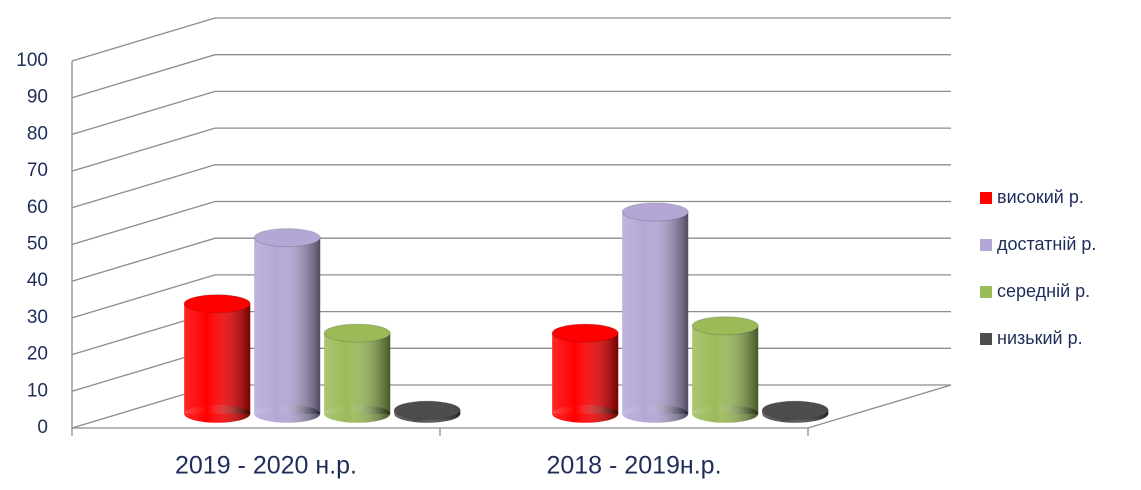 Image resolution: width=1141 pixels, height=490 pixels. What do you see at coordinates (1046, 244) in the screenshot?
I see `legend-label: достатній р.` at bounding box center [1046, 244].